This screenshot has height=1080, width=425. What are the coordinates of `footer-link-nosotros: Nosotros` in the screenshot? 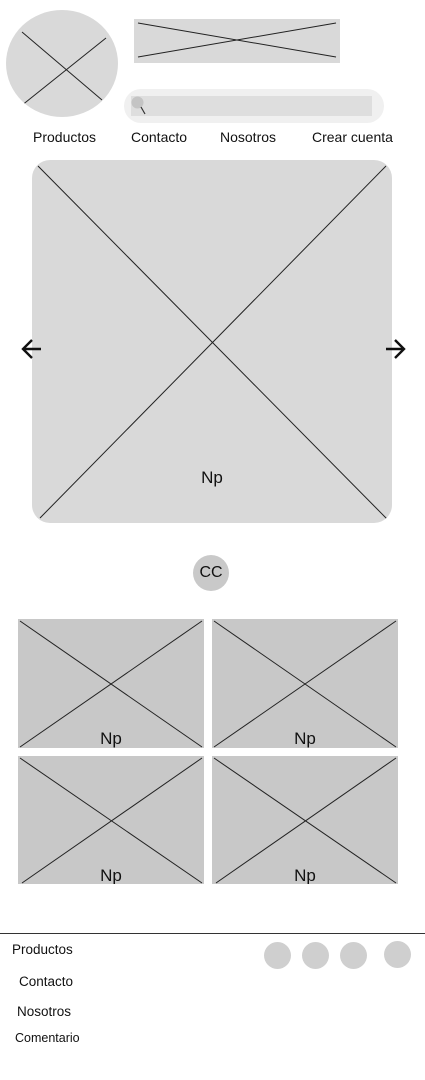 It's located at (44, 1011).